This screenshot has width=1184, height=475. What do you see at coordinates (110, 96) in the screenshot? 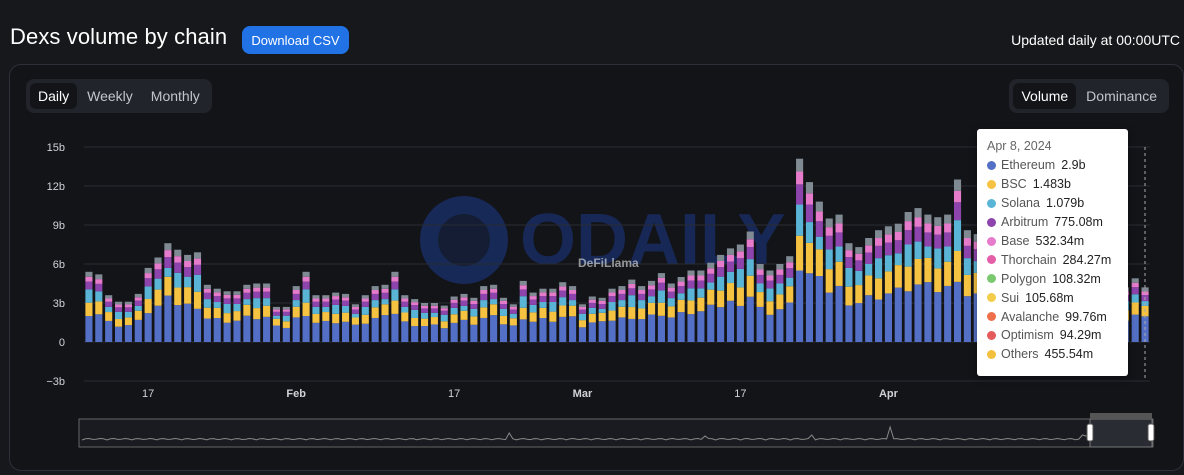
I see `tab-weekly: Weekly` at bounding box center [110, 96].